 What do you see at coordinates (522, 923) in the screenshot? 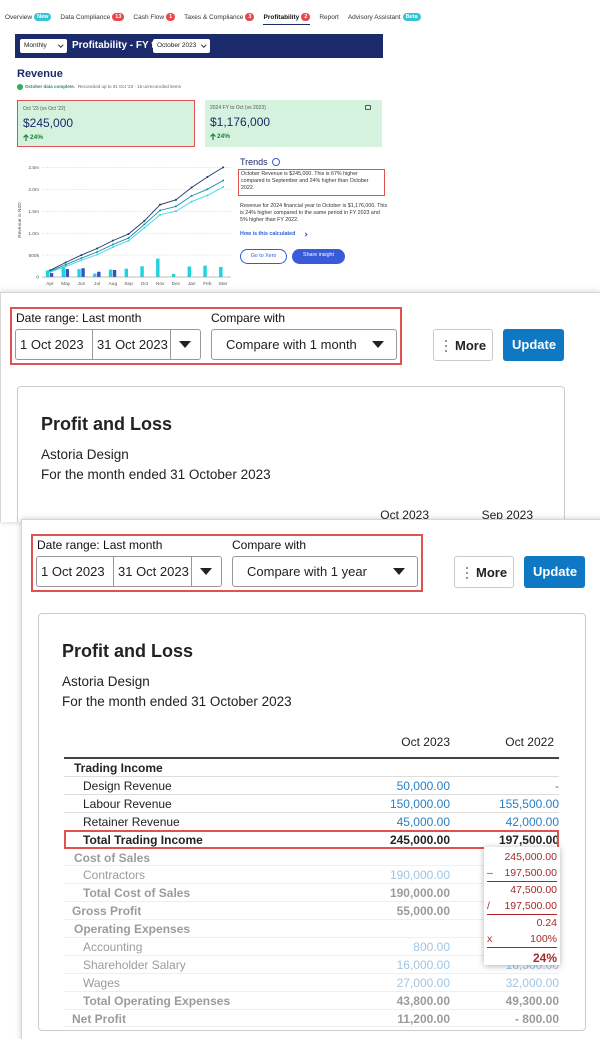
I see `calc-line: 0.24` at bounding box center [522, 923].